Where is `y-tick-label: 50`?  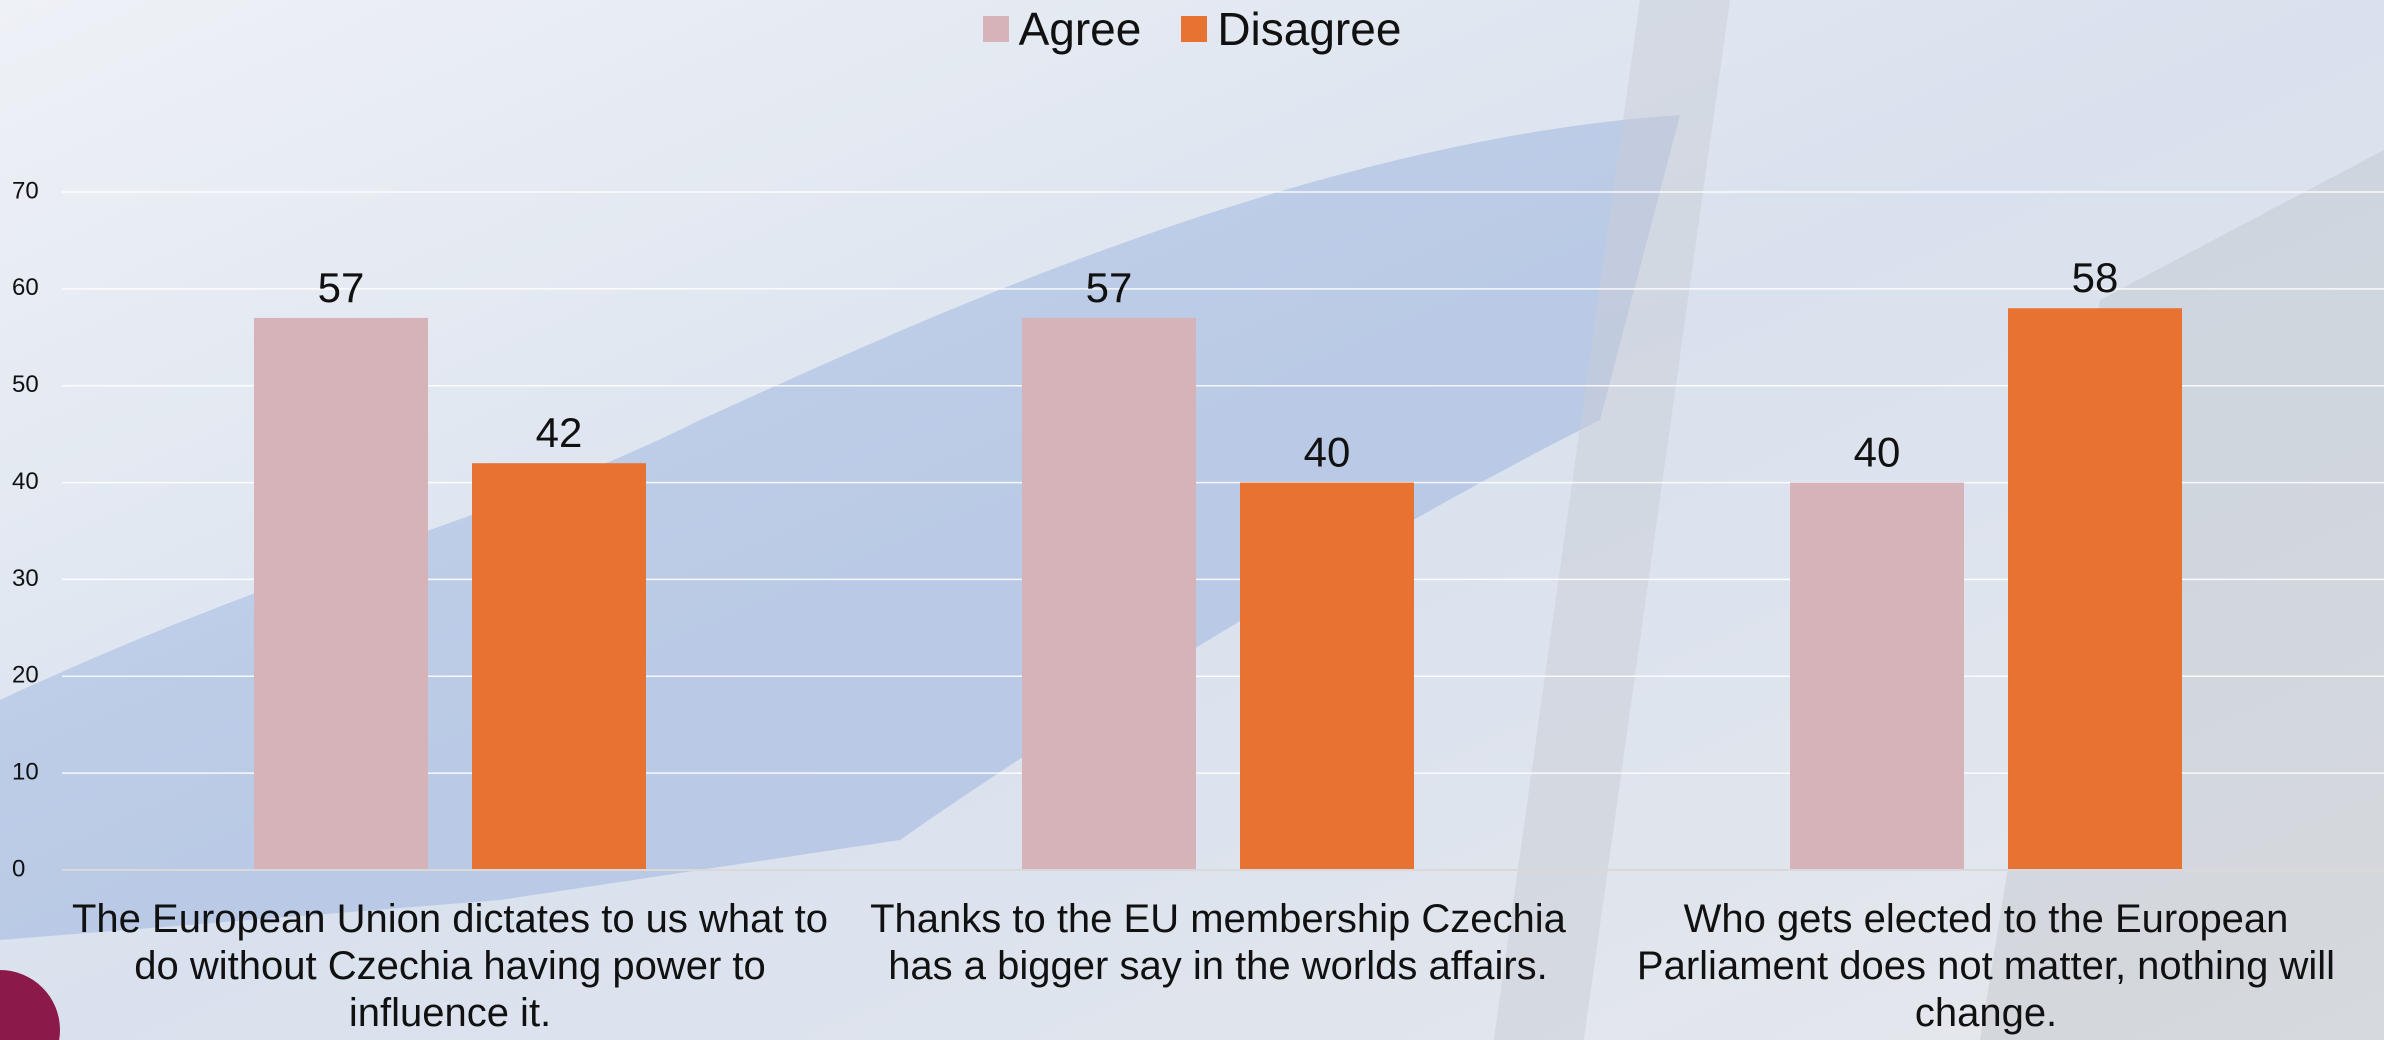 y-tick-label: 50 is located at coordinates (25, 384).